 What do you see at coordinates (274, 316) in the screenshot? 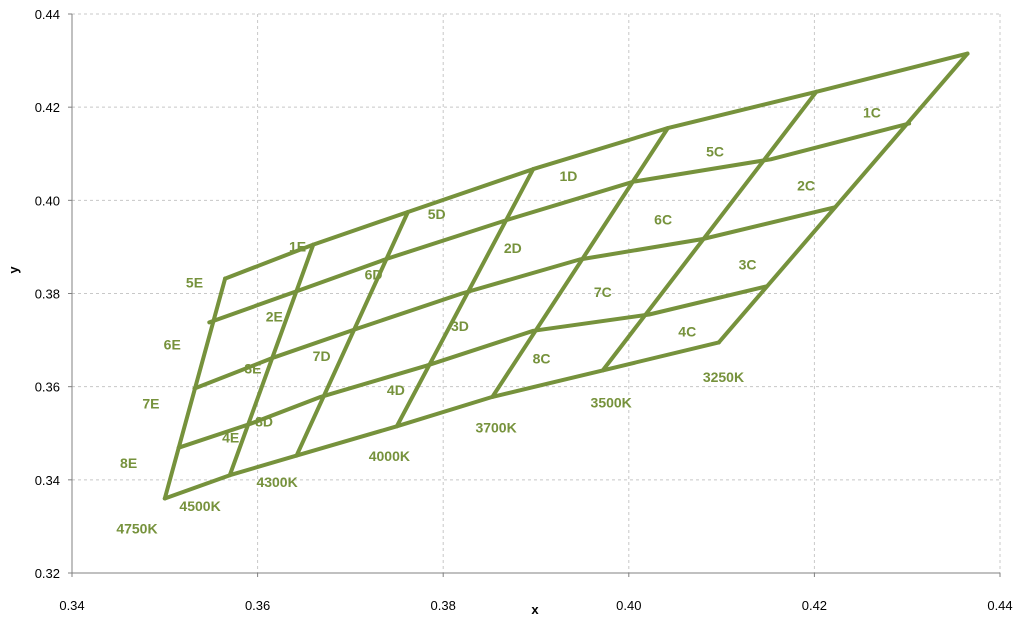
I see `bin-label-2e: 2E` at bounding box center [274, 316].